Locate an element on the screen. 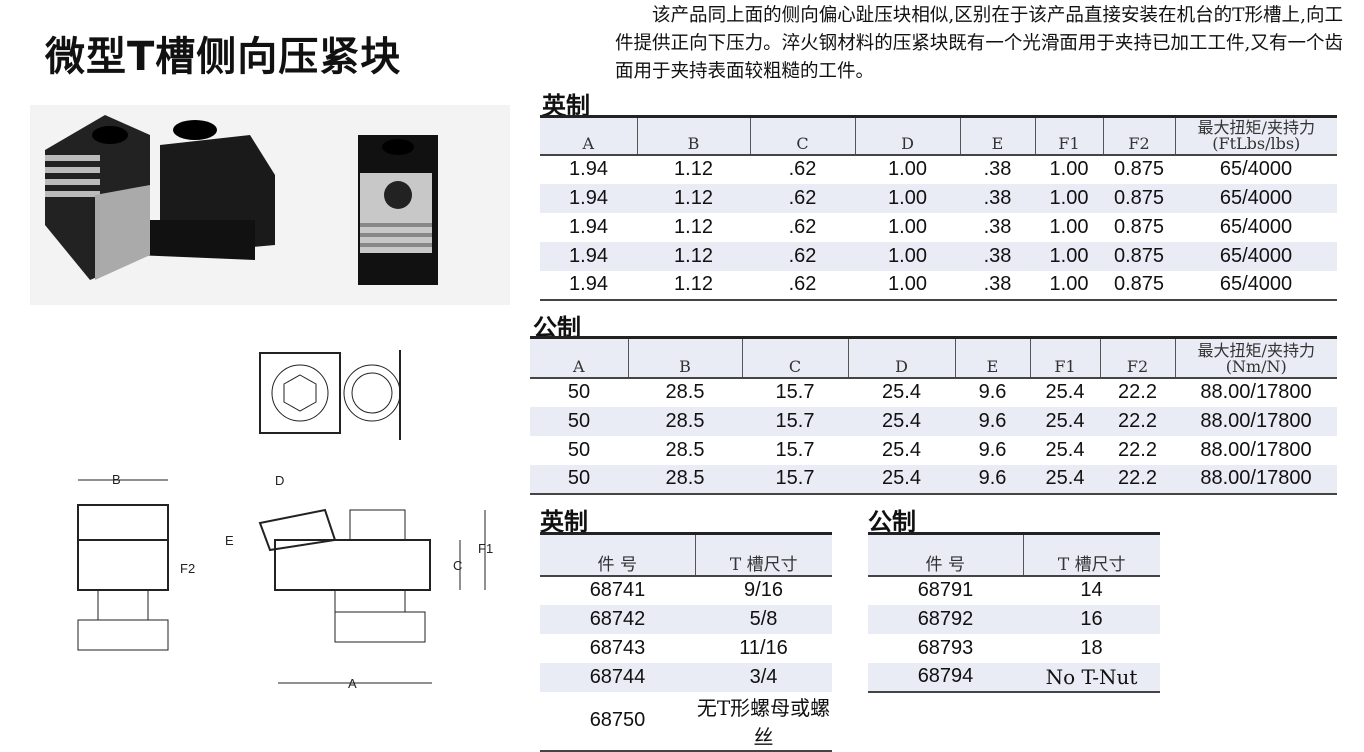 The width and height of the screenshot is (1364, 752). page-title: 微型T槽侧向压紧块 is located at coordinates (223, 57).